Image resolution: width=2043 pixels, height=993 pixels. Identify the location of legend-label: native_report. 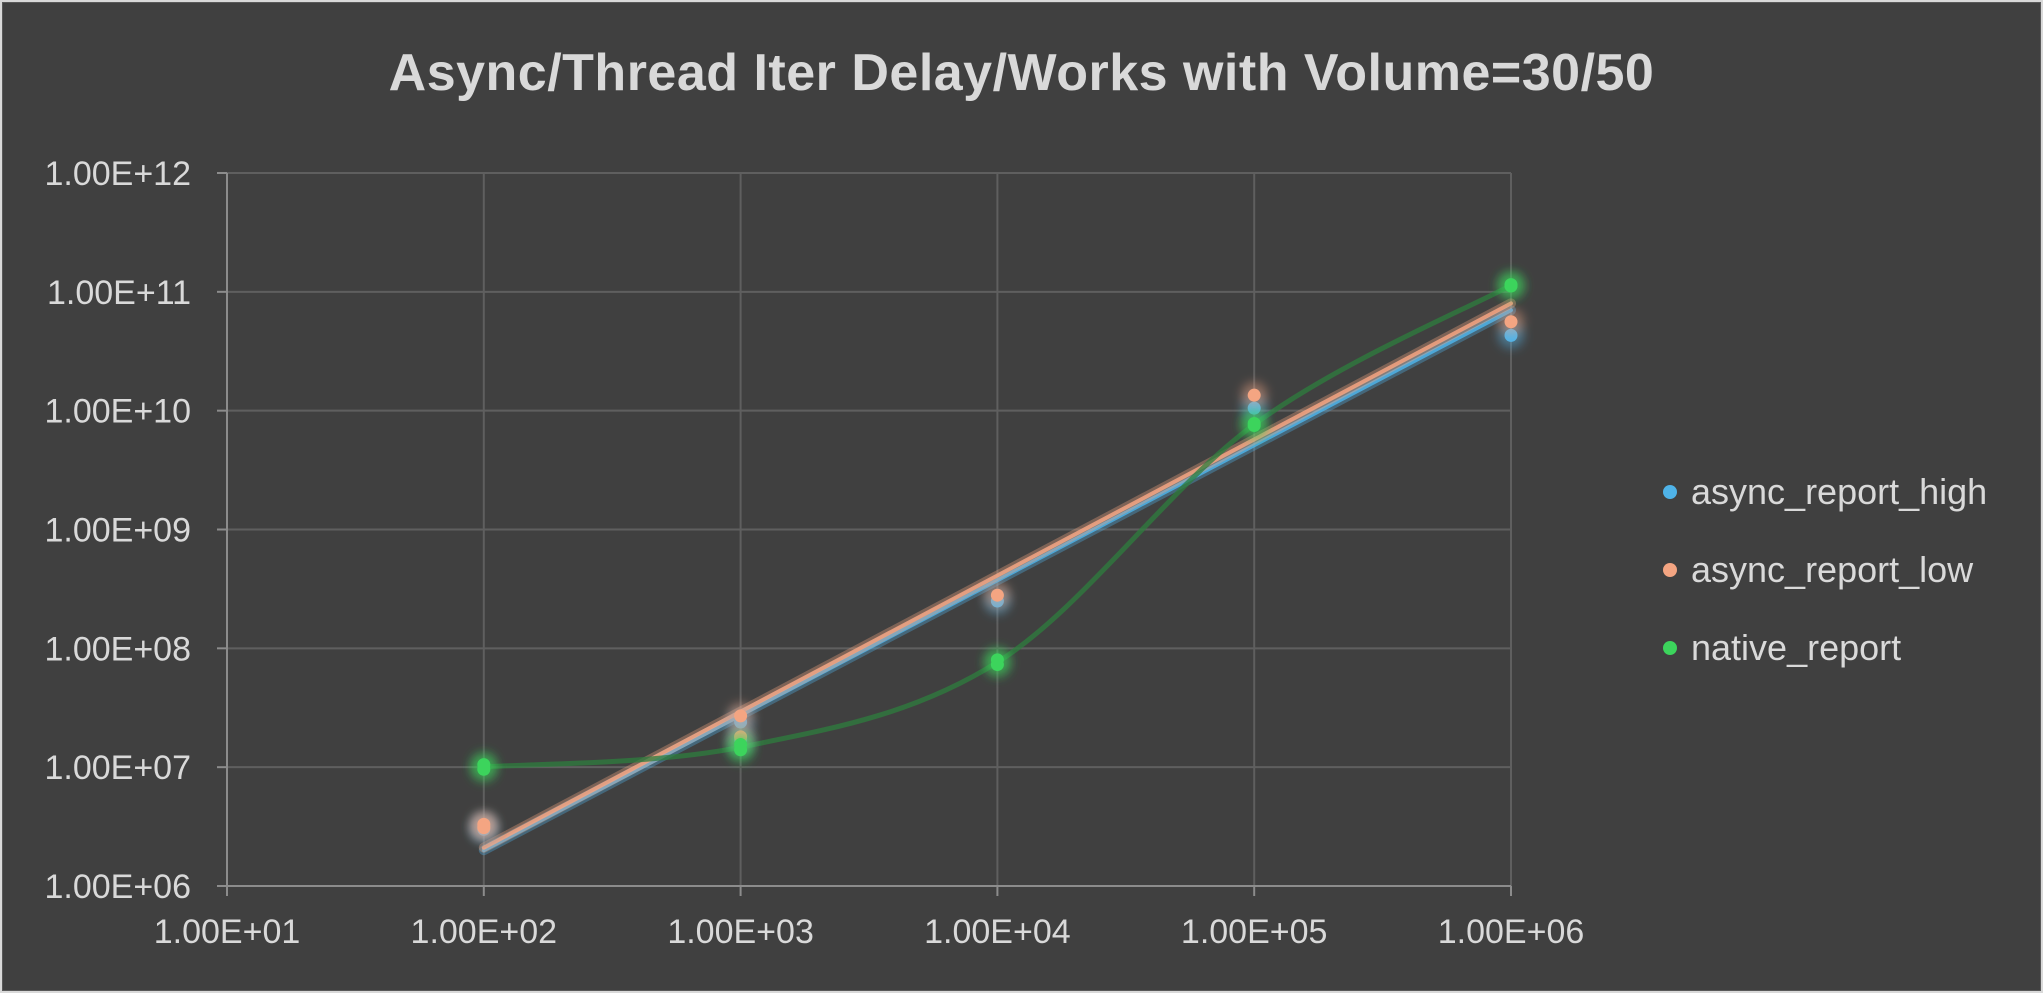
(1796, 647).